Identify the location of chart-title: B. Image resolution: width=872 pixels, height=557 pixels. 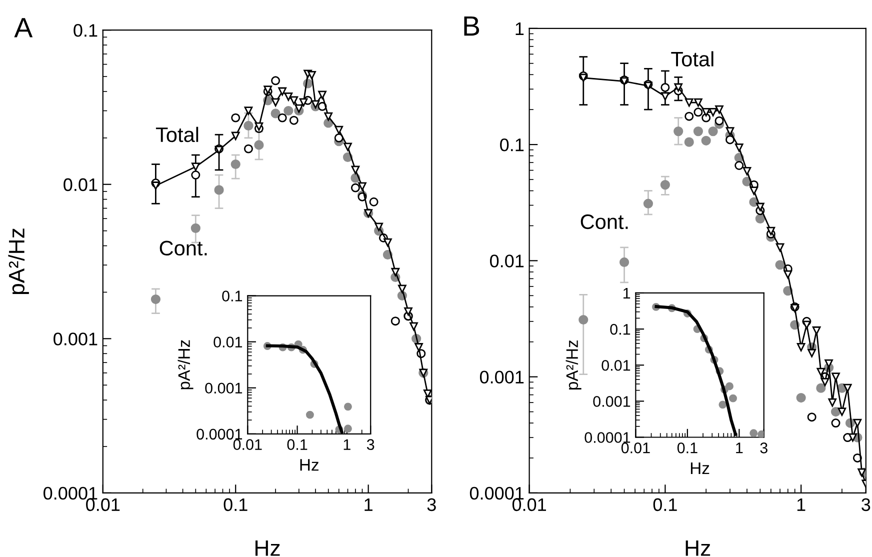
(472, 26).